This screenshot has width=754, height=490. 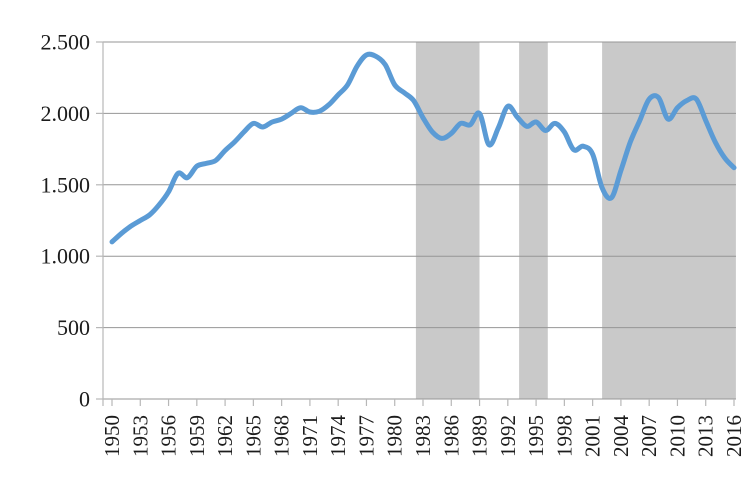 I want to click on x-axis-label: 2001, so click(x=593, y=436).